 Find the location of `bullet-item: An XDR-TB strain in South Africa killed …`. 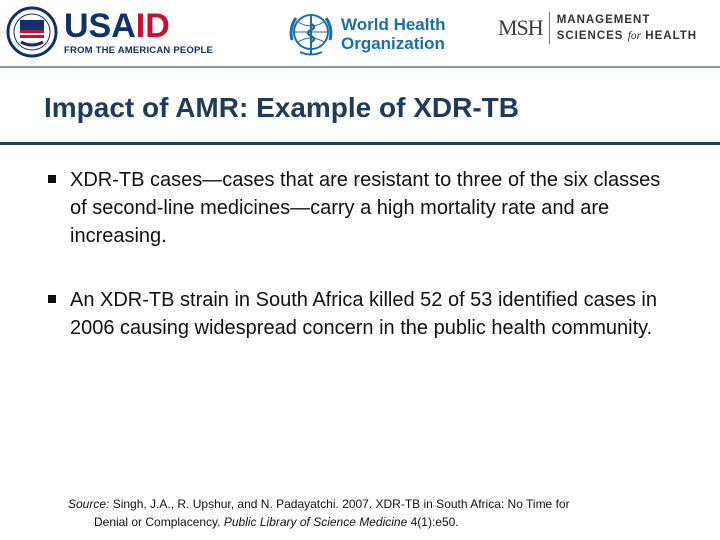

bullet-item: An XDR-TB strain in South Africa killed … is located at coordinates (363, 314).